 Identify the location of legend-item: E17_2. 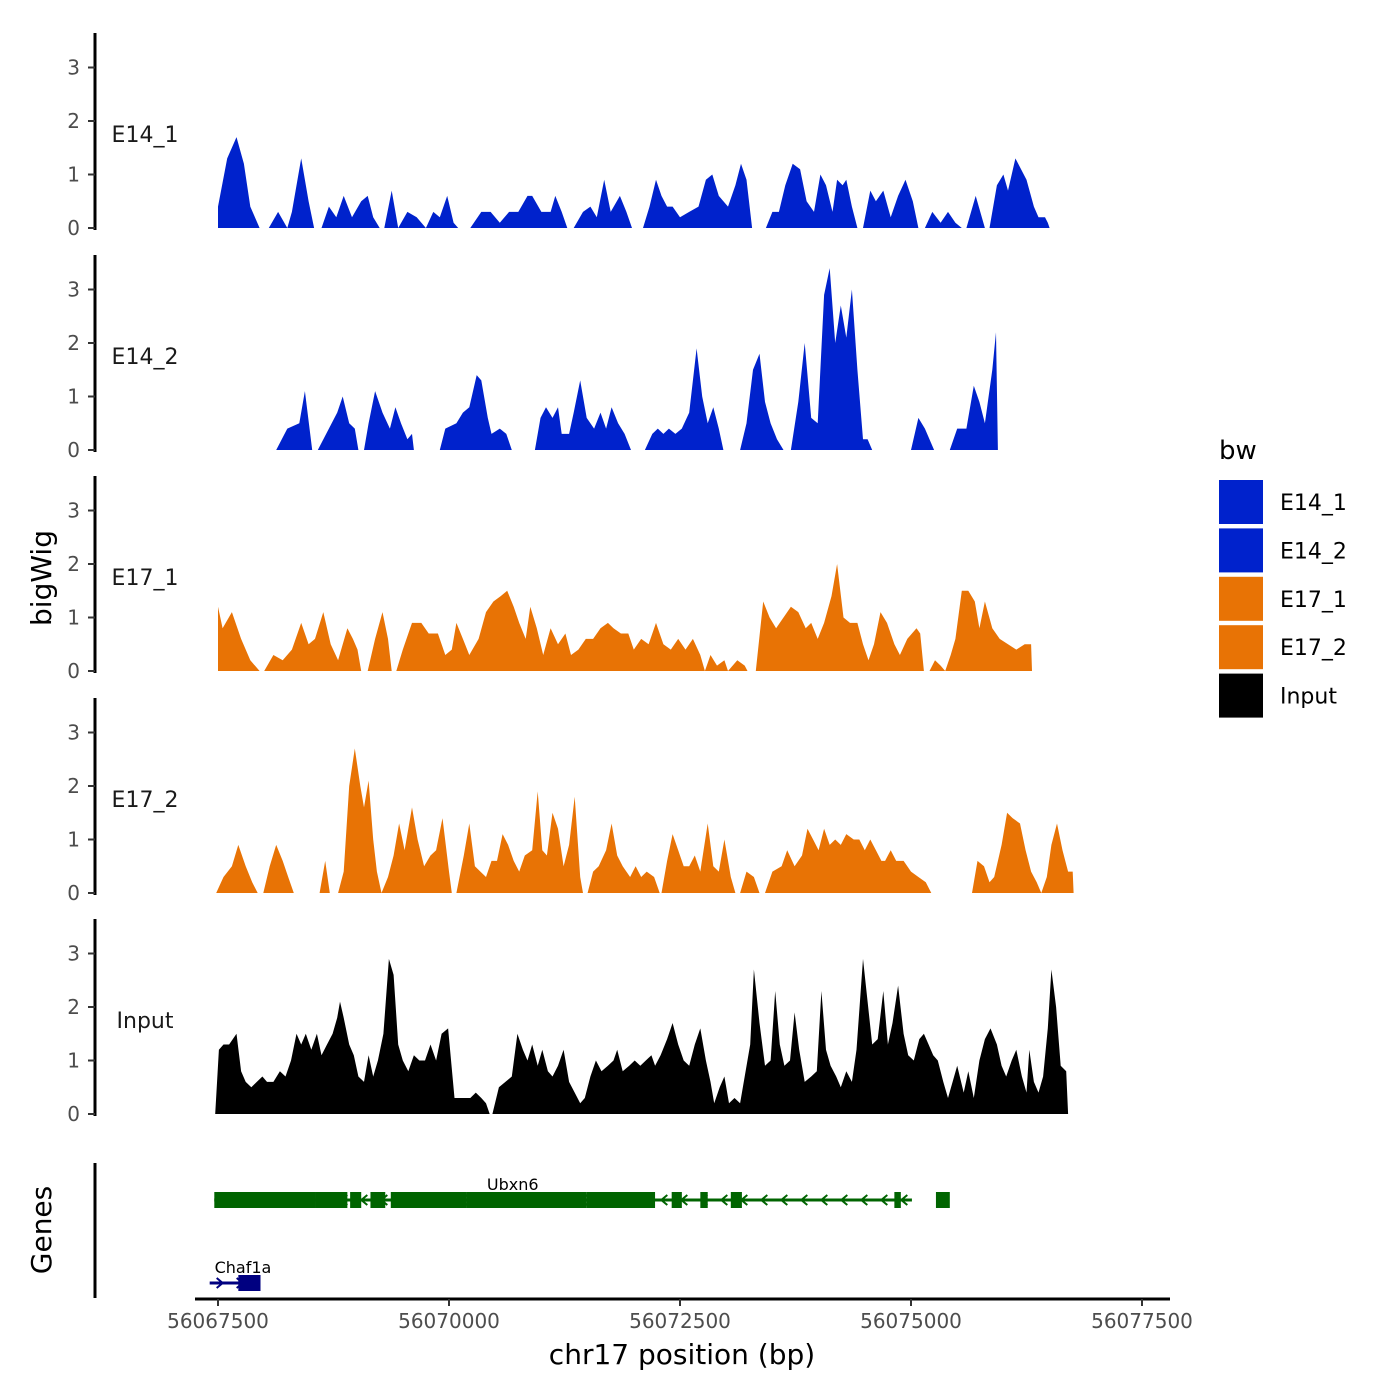
(1283, 647).